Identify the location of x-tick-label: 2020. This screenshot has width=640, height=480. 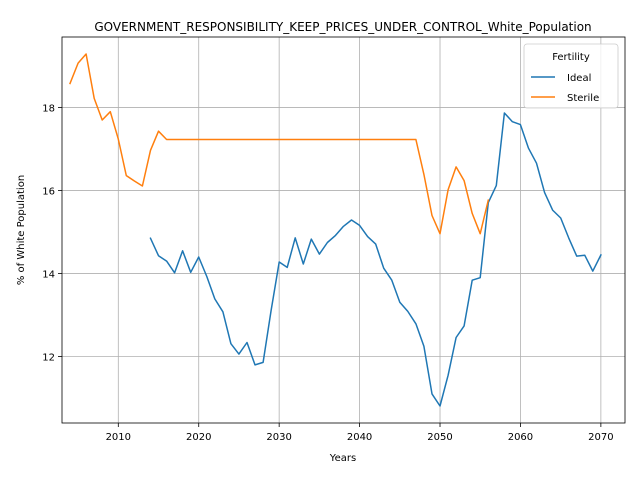
(198, 437).